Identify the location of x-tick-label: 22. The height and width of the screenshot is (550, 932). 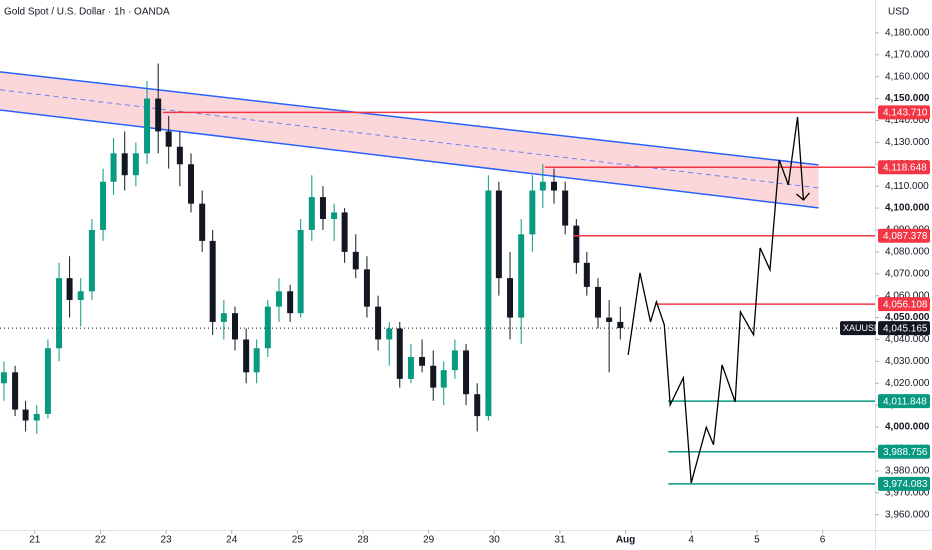
(101, 540).